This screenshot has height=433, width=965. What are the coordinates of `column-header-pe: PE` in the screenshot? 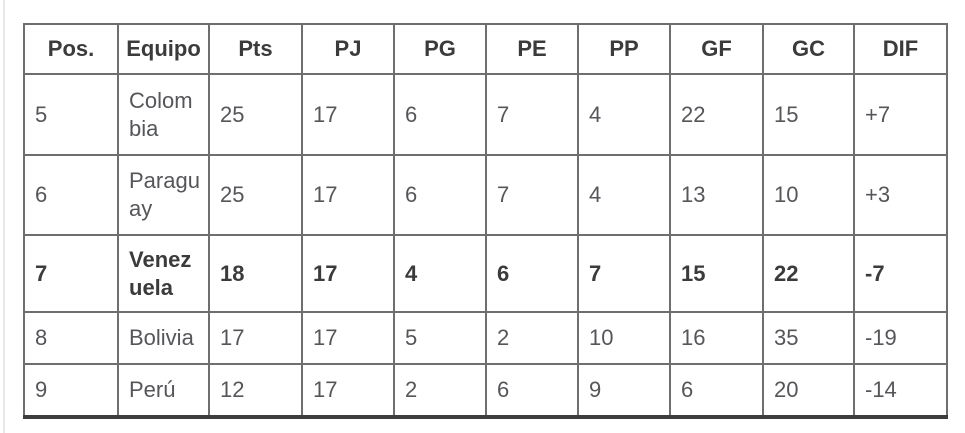 It's located at (532, 49).